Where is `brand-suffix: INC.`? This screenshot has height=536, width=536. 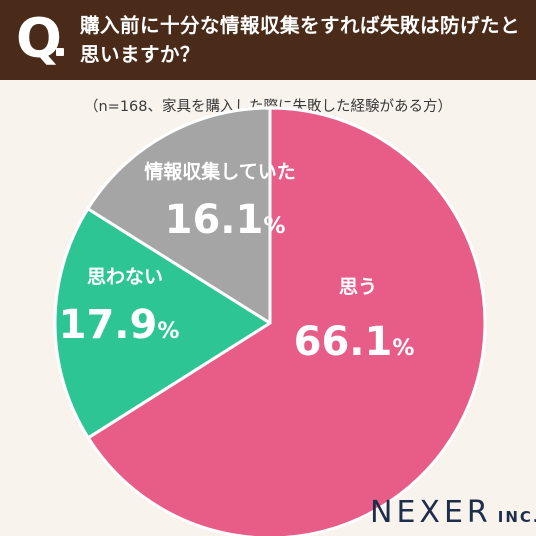
brand-suffix: INC. is located at coordinates (516, 517).